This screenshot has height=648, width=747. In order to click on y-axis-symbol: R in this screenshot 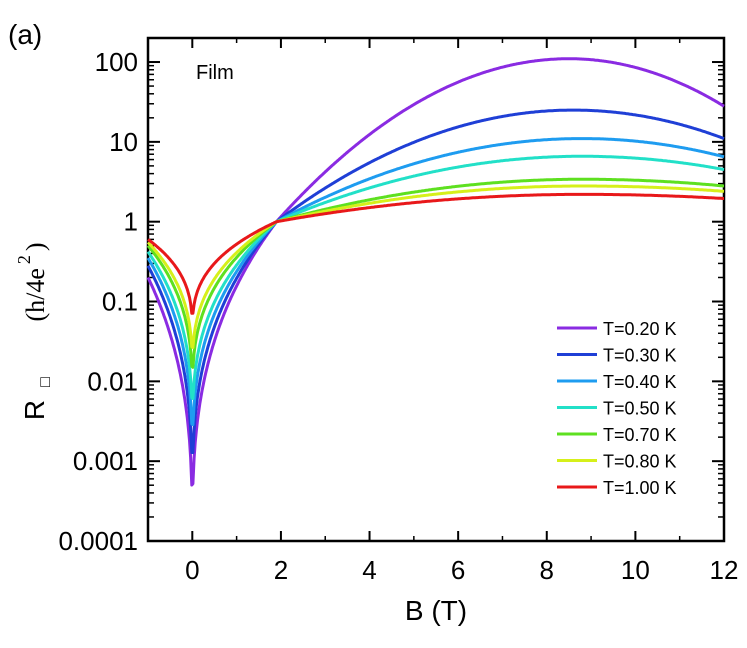, I will do `click(34, 410)`.